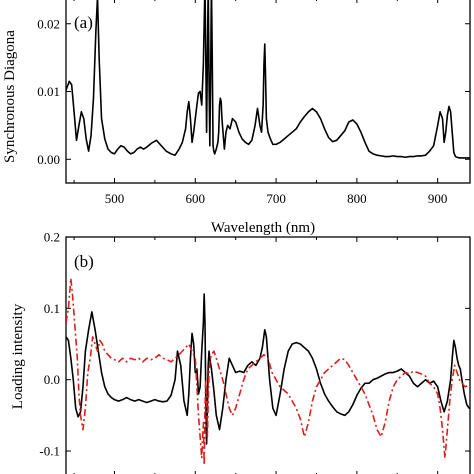 This screenshot has width=474, height=474. What do you see at coordinates (263, 228) in the screenshot?
I see `x-axis-title: Wavelength (nm)` at bounding box center [263, 228].